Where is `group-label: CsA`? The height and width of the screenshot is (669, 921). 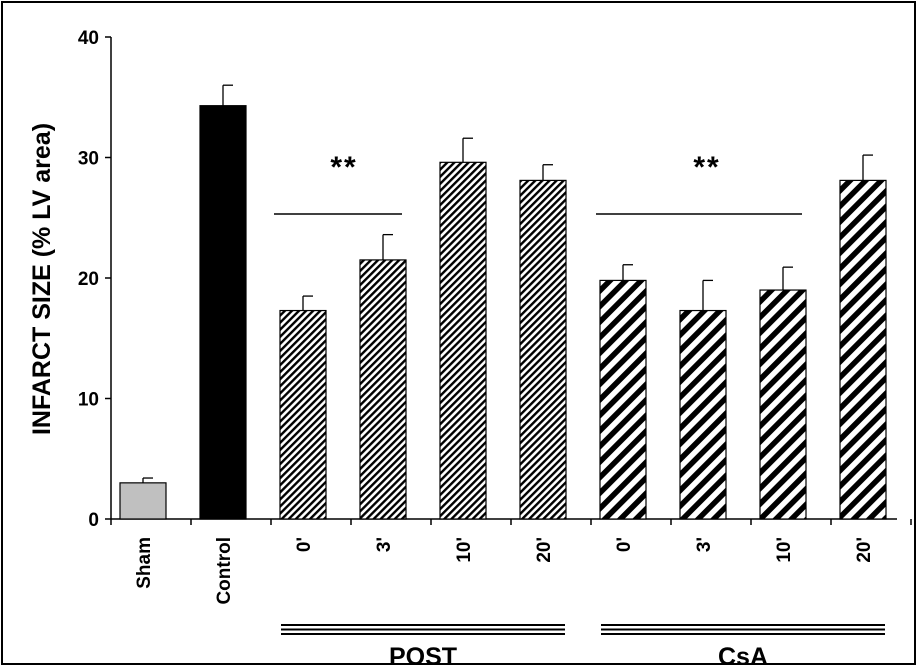 group-label: CsA is located at coordinates (743, 656).